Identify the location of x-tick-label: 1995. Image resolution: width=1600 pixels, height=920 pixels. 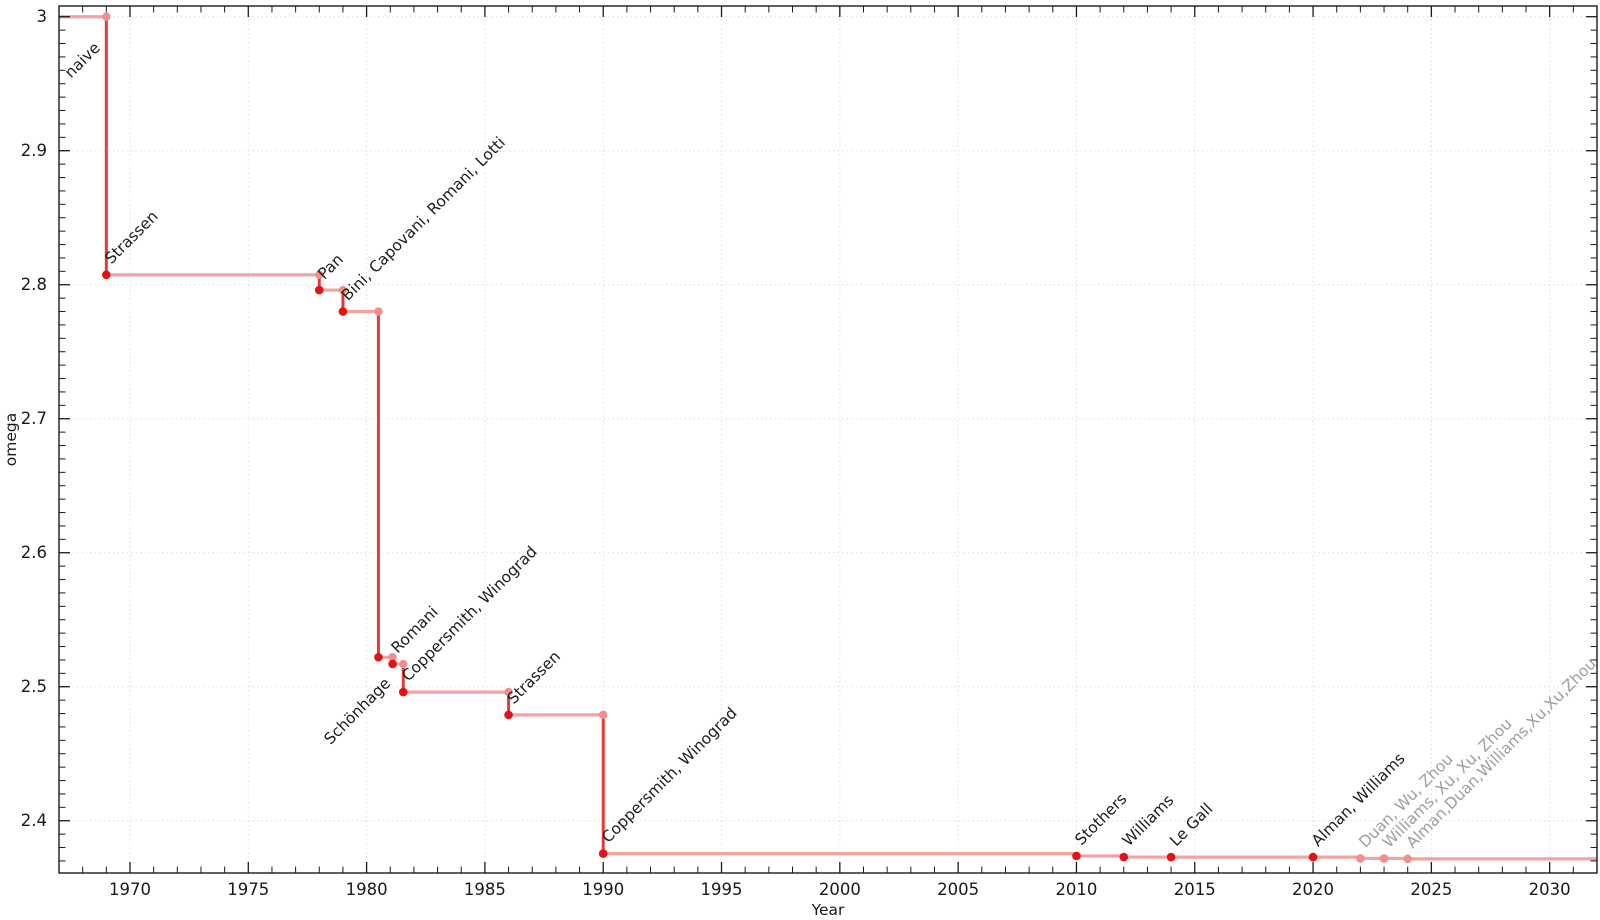
(722, 889).